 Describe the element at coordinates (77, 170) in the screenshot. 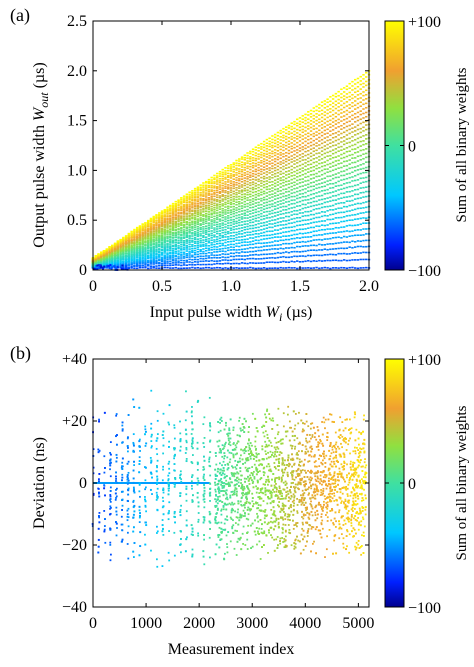

I see `y-tick-label: 1.0` at that location.